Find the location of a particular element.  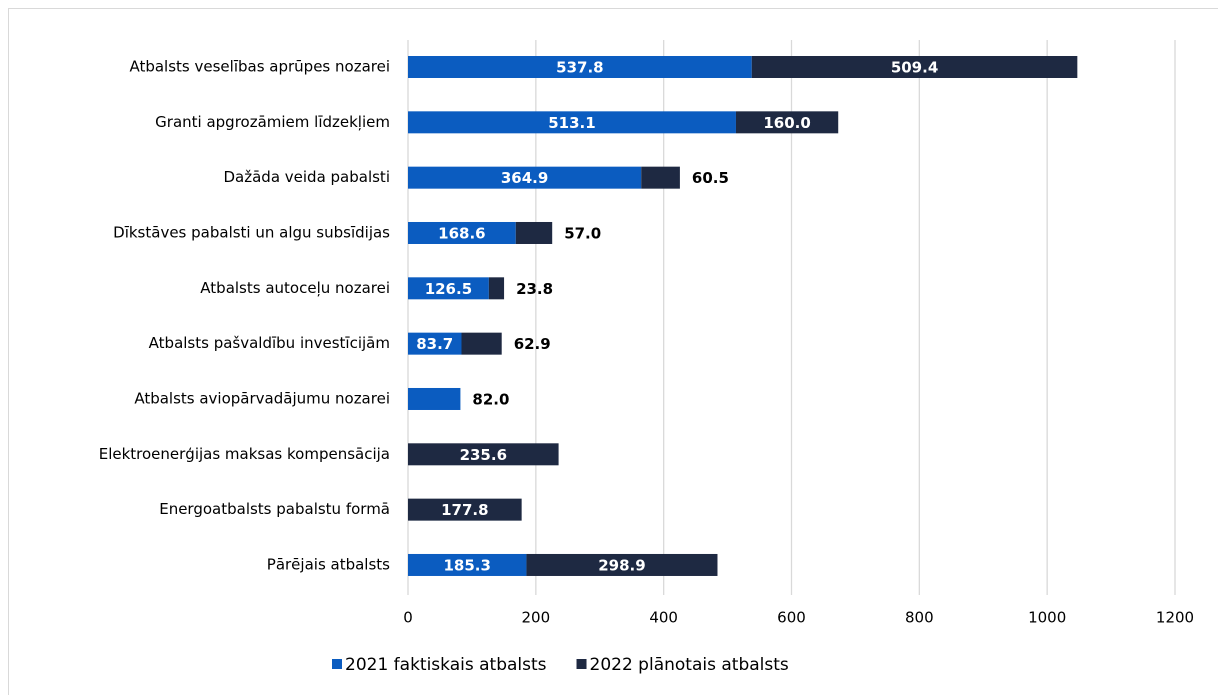

y-tick-label: Elektroenerģijas maksas kompensācija is located at coordinates (244, 454).